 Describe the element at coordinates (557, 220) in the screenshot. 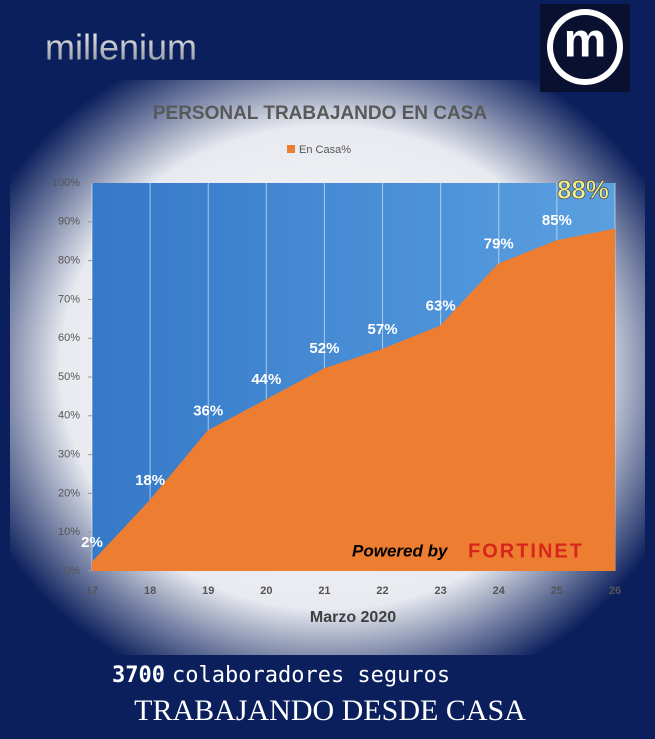

I see `data-label: 85%` at that location.